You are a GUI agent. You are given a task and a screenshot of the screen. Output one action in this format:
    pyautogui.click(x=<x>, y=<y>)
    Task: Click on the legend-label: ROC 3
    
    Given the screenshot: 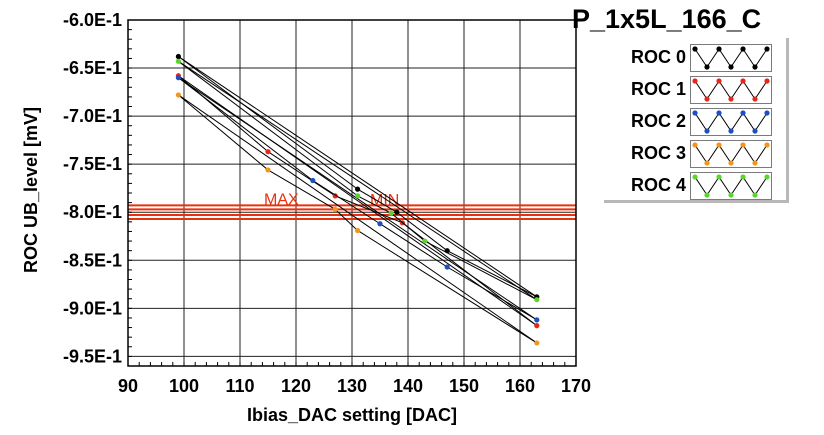 What is the action you would take?
    pyautogui.click(x=658, y=153)
    